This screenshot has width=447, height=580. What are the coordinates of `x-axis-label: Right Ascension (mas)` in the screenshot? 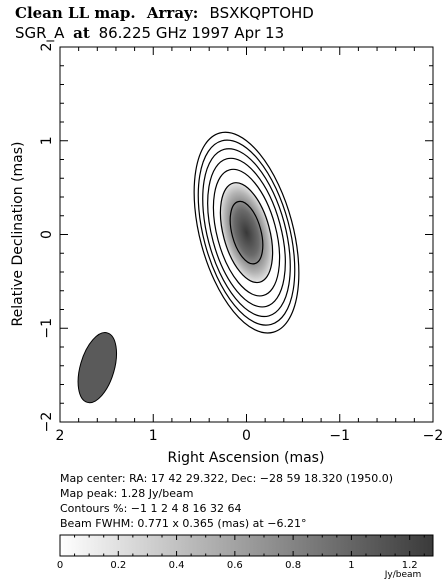 It's located at (246, 458).